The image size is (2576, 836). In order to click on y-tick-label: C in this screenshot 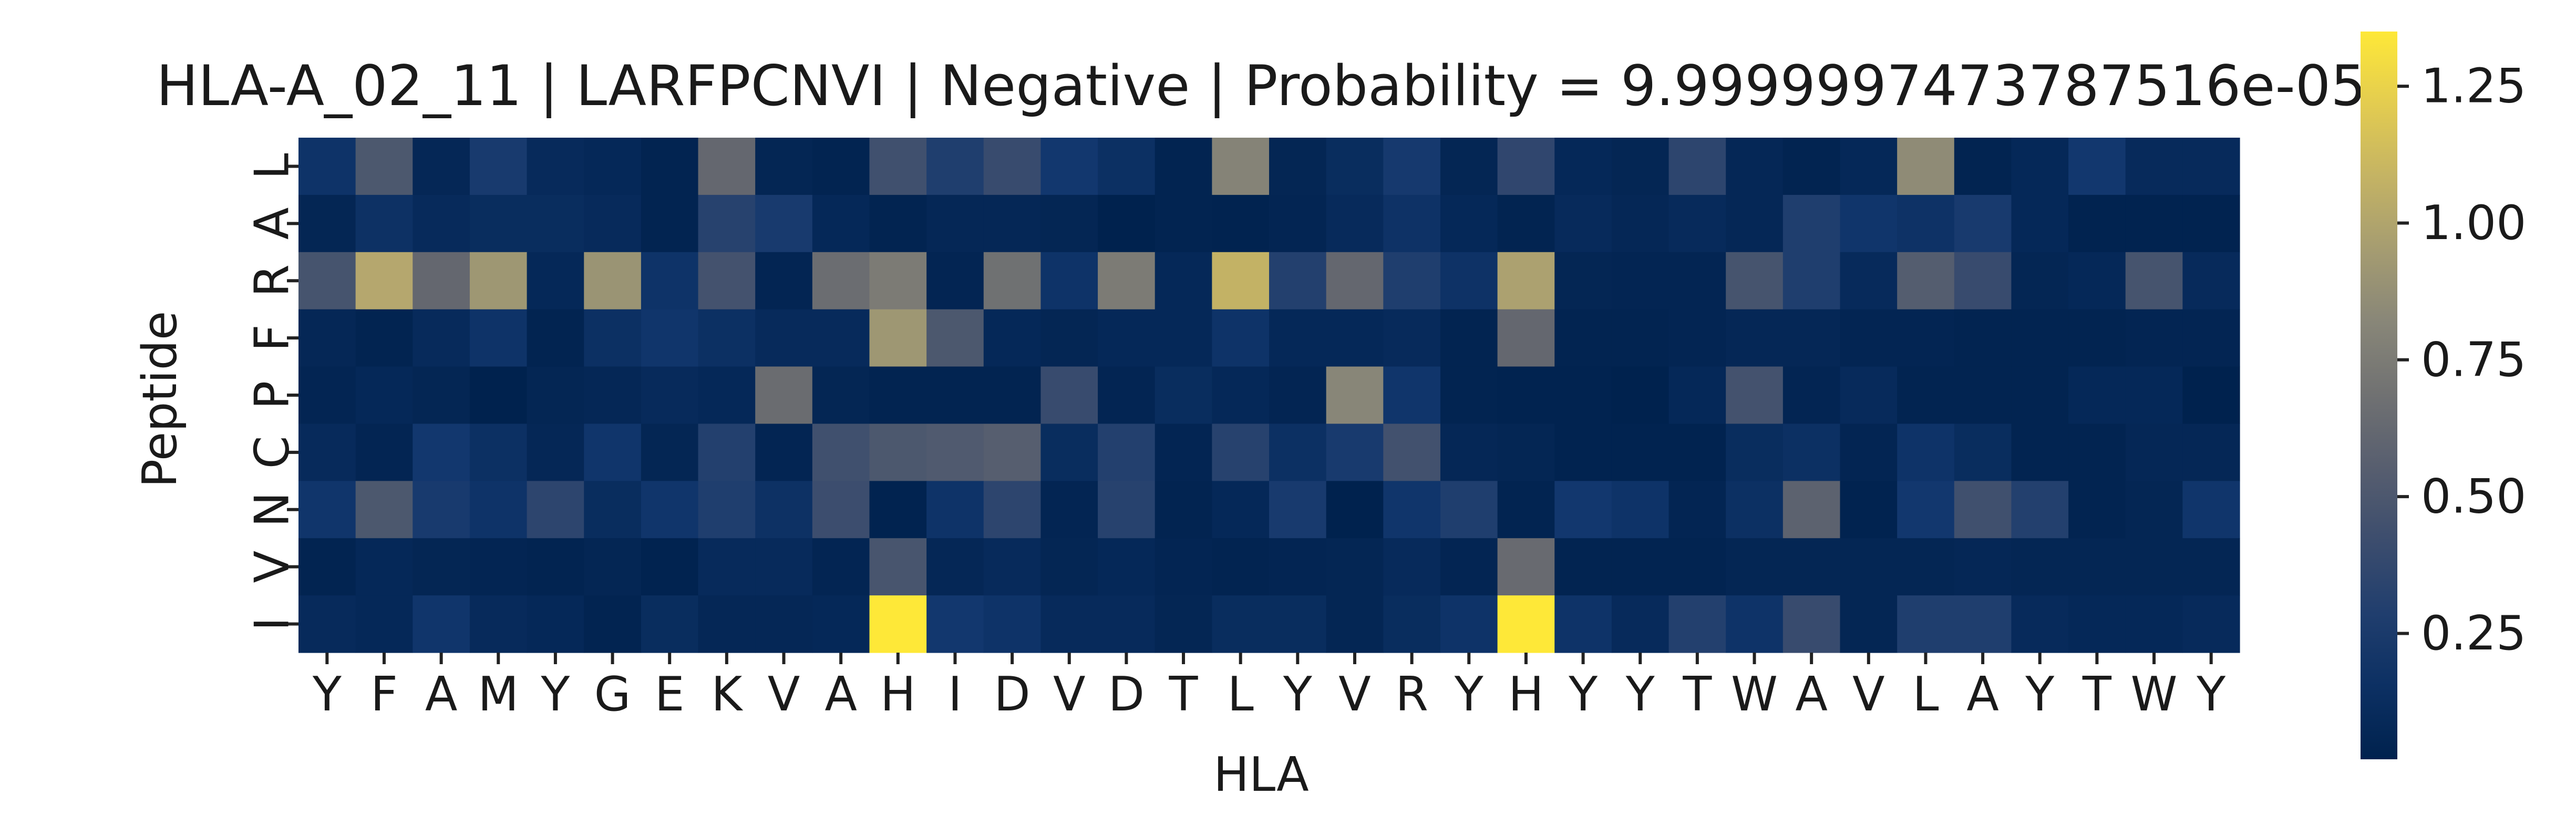, I will do `click(272, 452)`.